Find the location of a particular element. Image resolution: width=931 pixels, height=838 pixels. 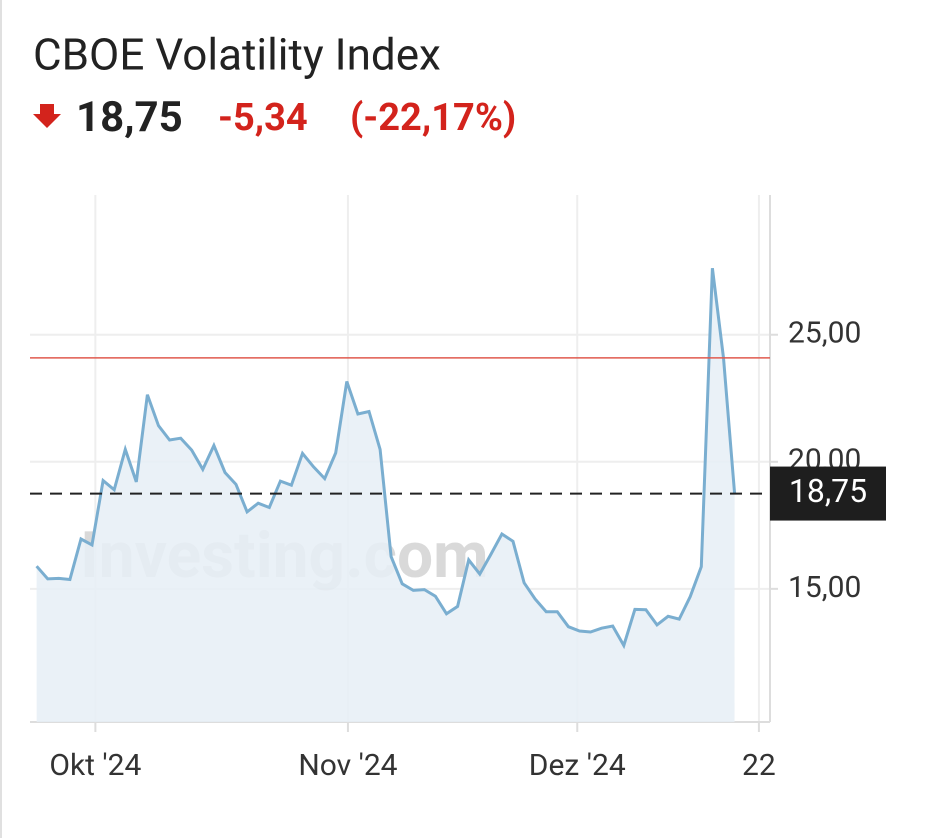

price: 18,75 is located at coordinates (129, 117).